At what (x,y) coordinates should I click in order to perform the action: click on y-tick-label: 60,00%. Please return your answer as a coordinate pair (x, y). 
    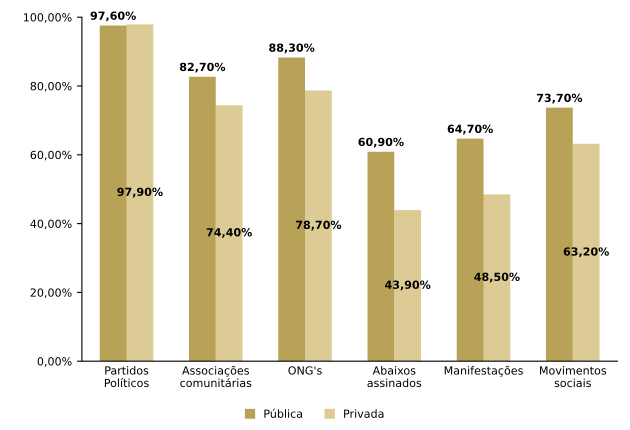
    Looking at the image, I should click on (51, 155).